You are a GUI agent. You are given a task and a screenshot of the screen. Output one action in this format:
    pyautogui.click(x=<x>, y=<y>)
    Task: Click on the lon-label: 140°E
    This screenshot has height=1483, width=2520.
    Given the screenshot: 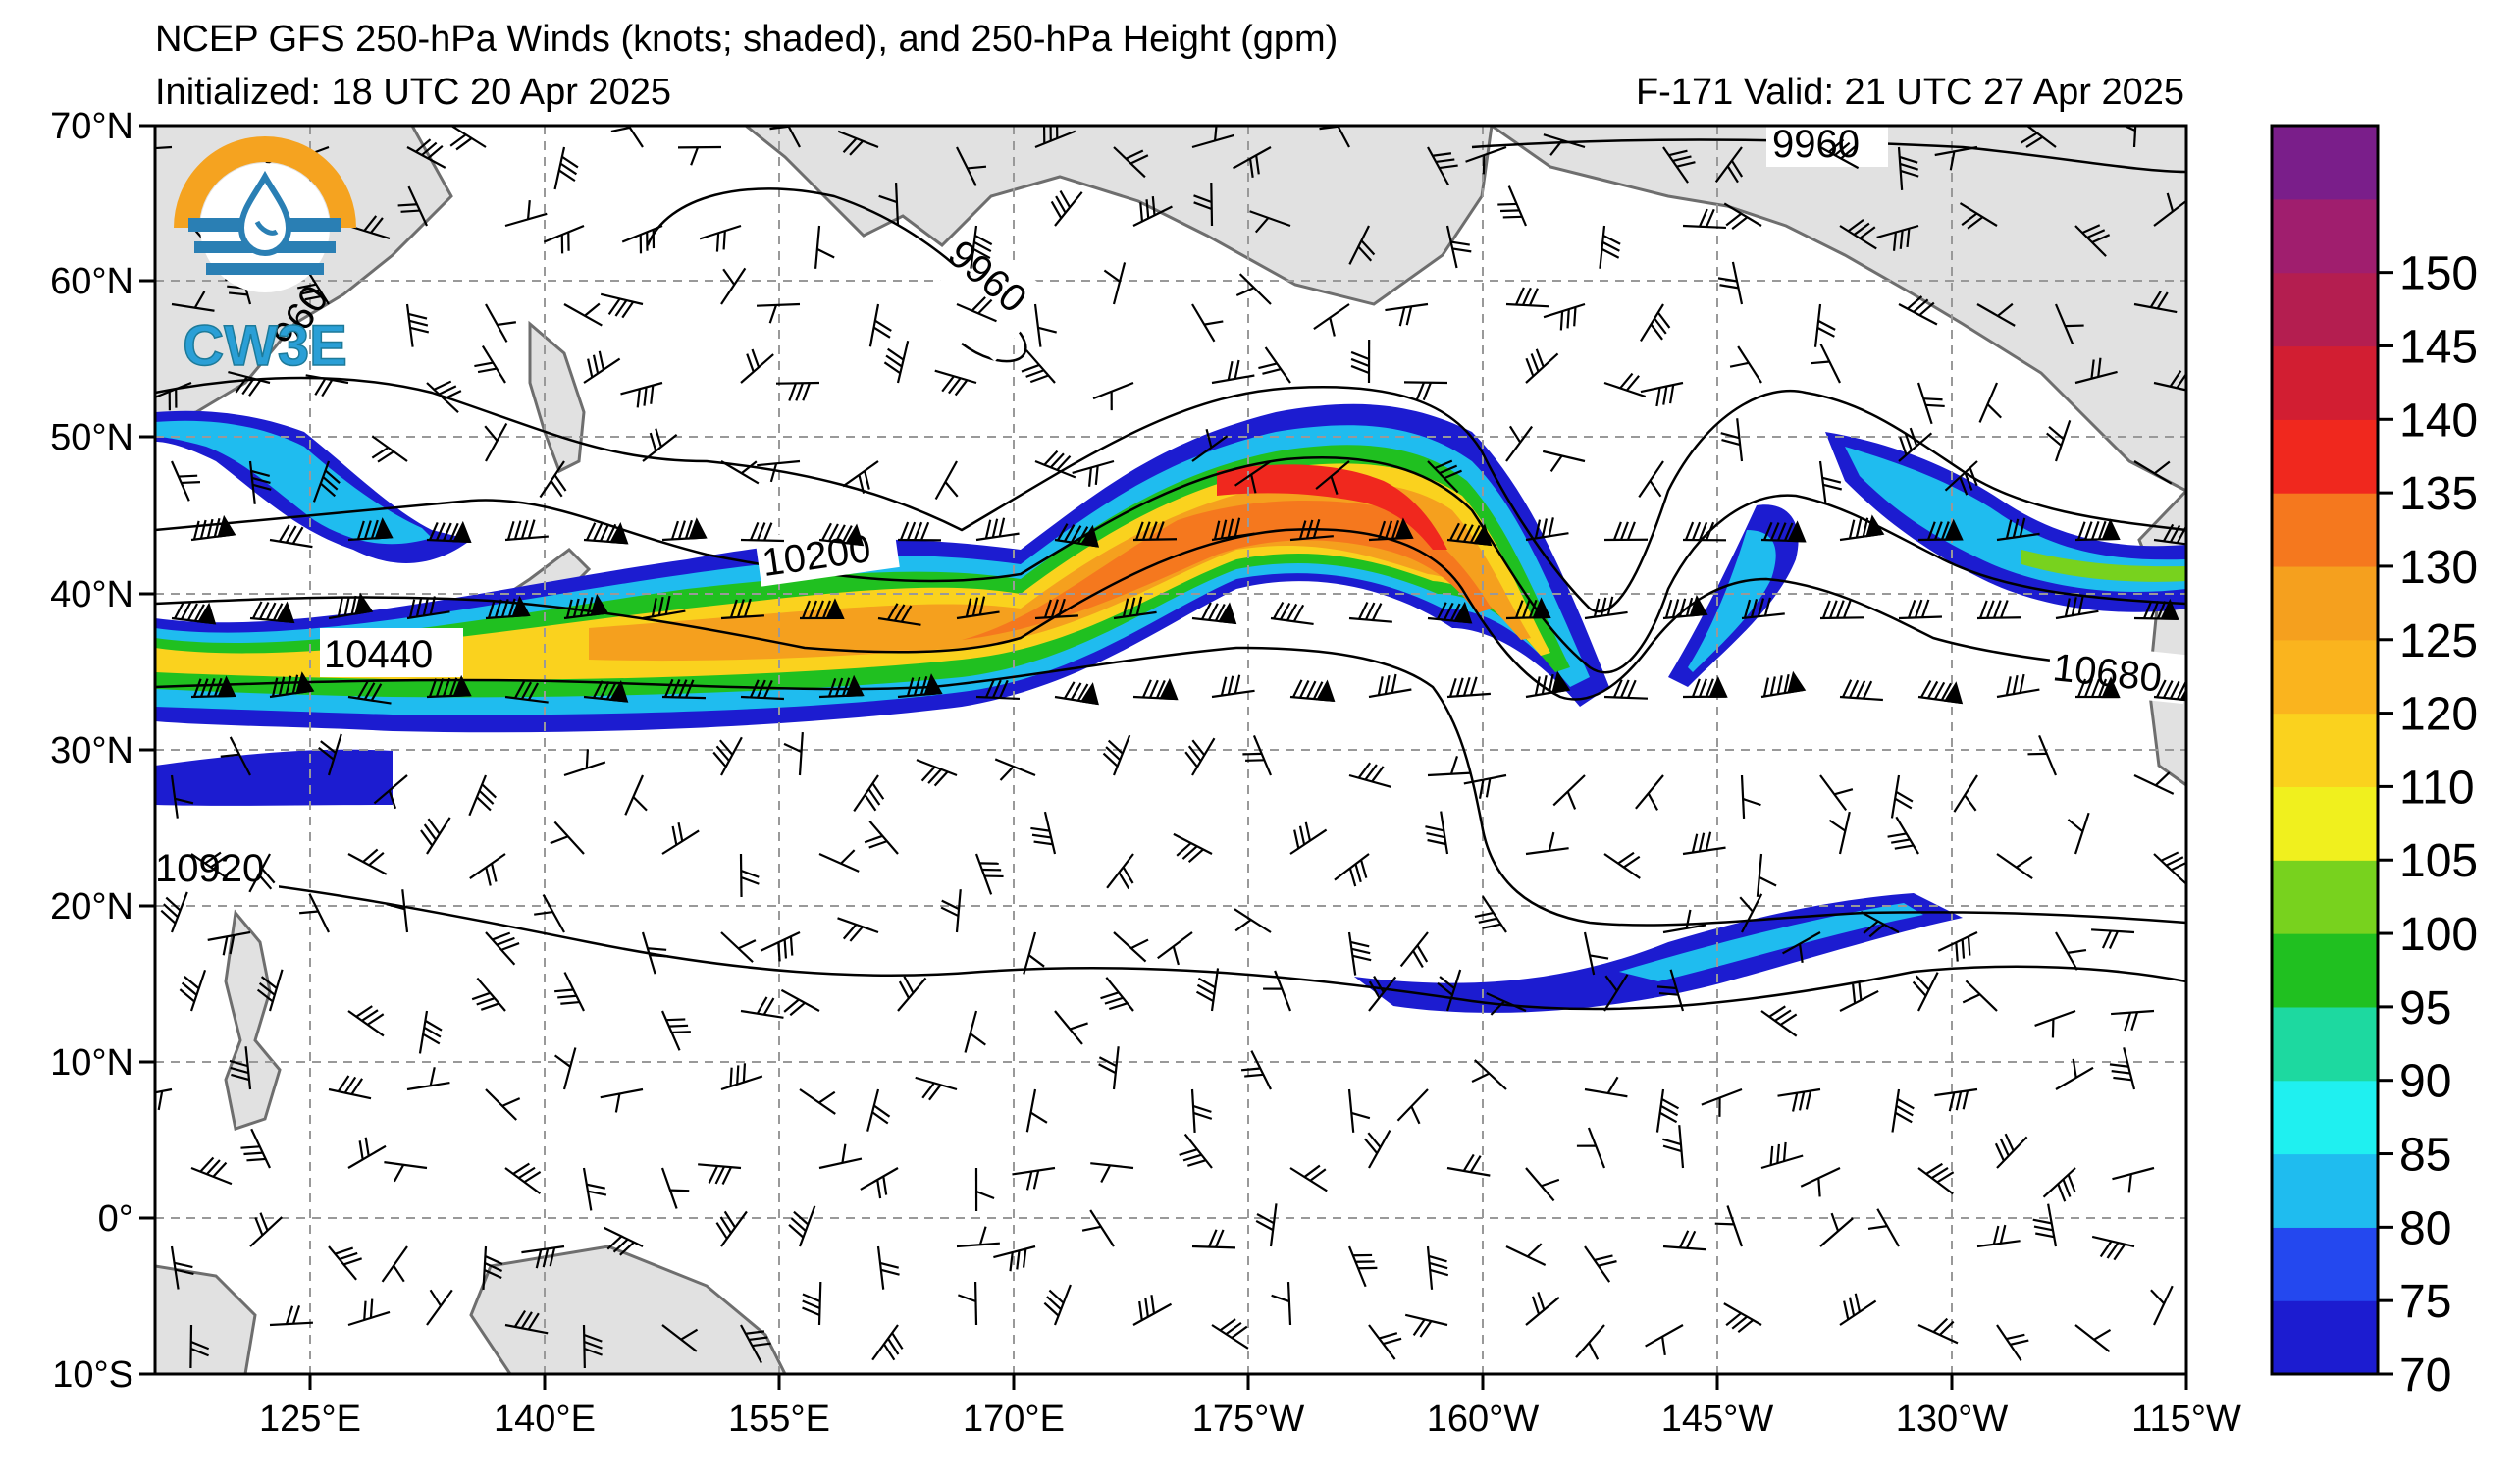 What is the action you would take?
    pyautogui.click(x=545, y=1420)
    